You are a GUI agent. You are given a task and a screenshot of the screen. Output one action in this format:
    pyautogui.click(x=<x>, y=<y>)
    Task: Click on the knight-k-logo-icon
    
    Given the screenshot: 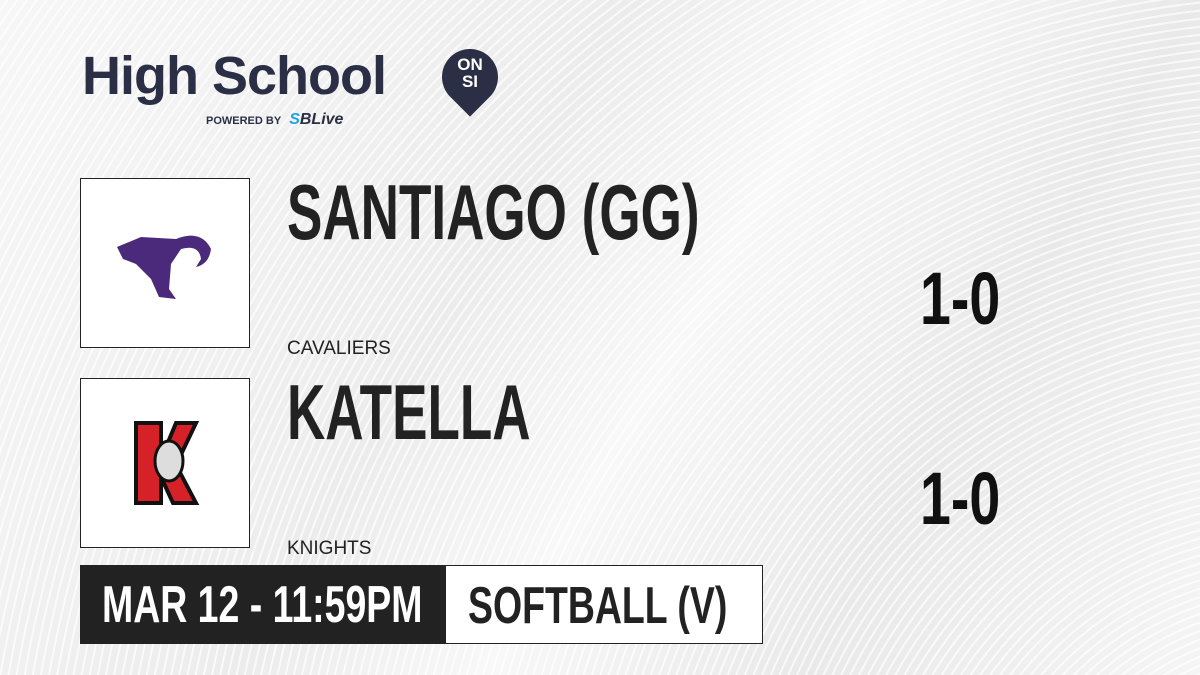 What is the action you would take?
    pyautogui.click(x=167, y=463)
    